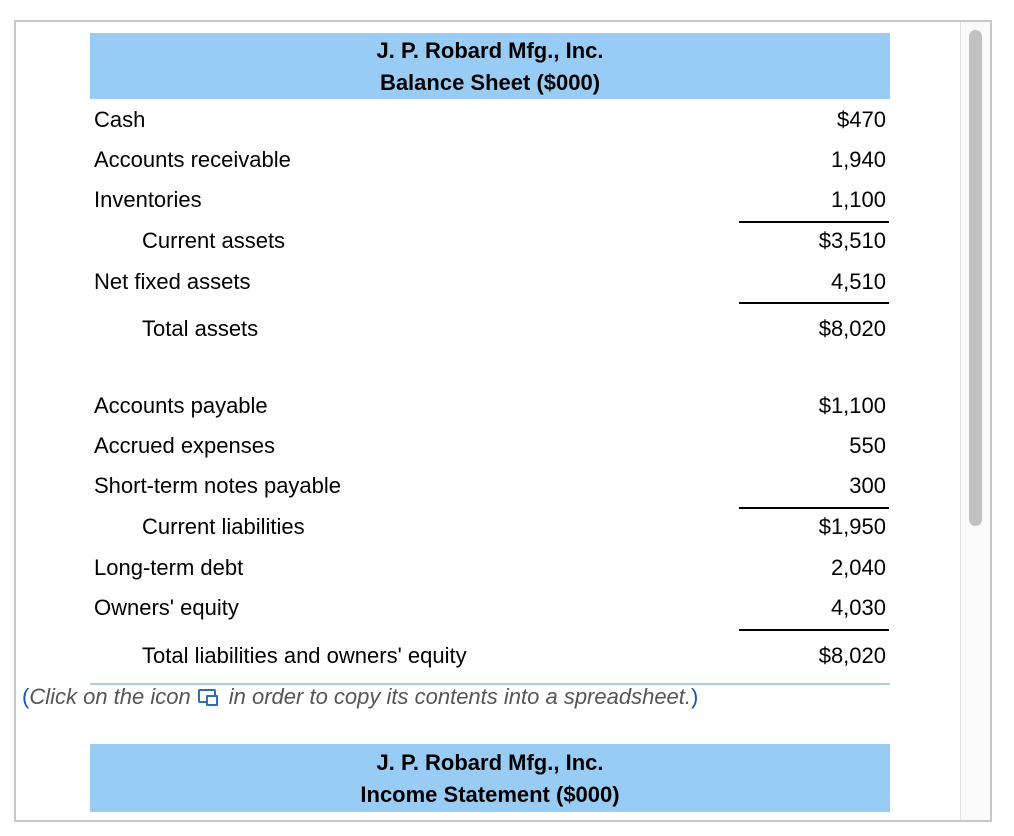  Describe the element at coordinates (192, 159) in the screenshot. I see `row-label: Accounts receivable` at that location.